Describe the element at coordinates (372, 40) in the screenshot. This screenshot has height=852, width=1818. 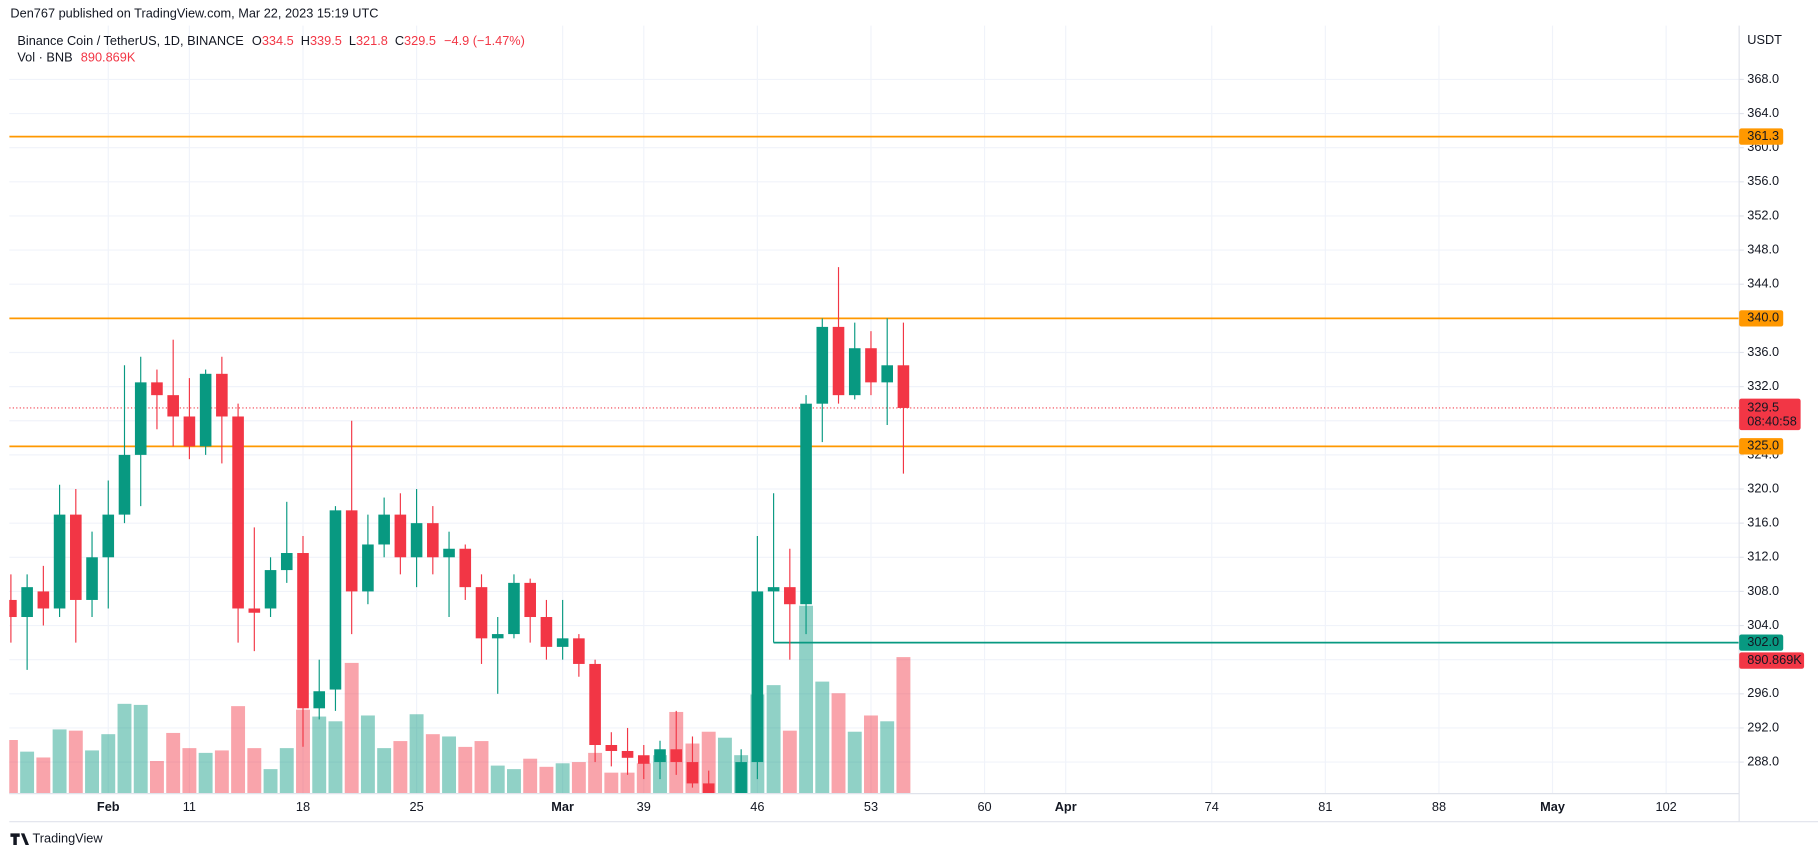
I see `l-value: 321.8` at that location.